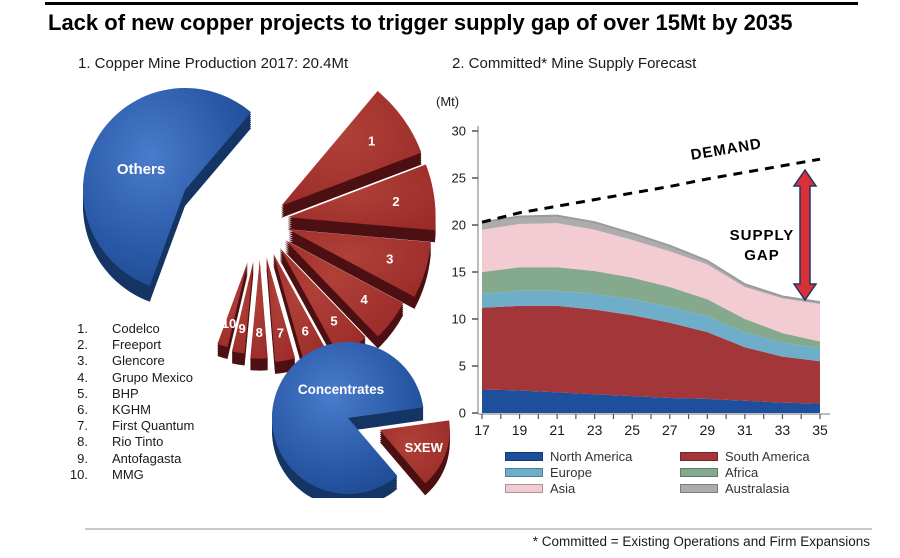 The image size is (900, 558). Describe the element at coordinates (361, 420) in the screenshot. I see `concentrates-sxew-pie-chart: Concentrates SXEW` at that location.